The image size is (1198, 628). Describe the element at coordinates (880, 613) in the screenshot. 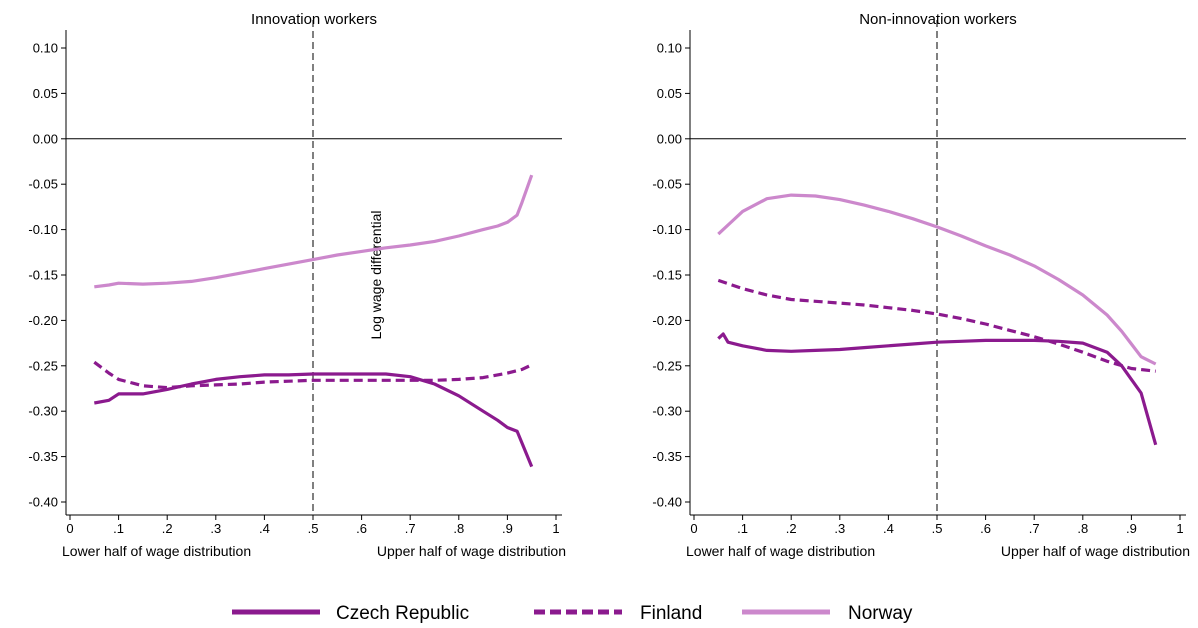

I see `legend-label: Norway` at that location.